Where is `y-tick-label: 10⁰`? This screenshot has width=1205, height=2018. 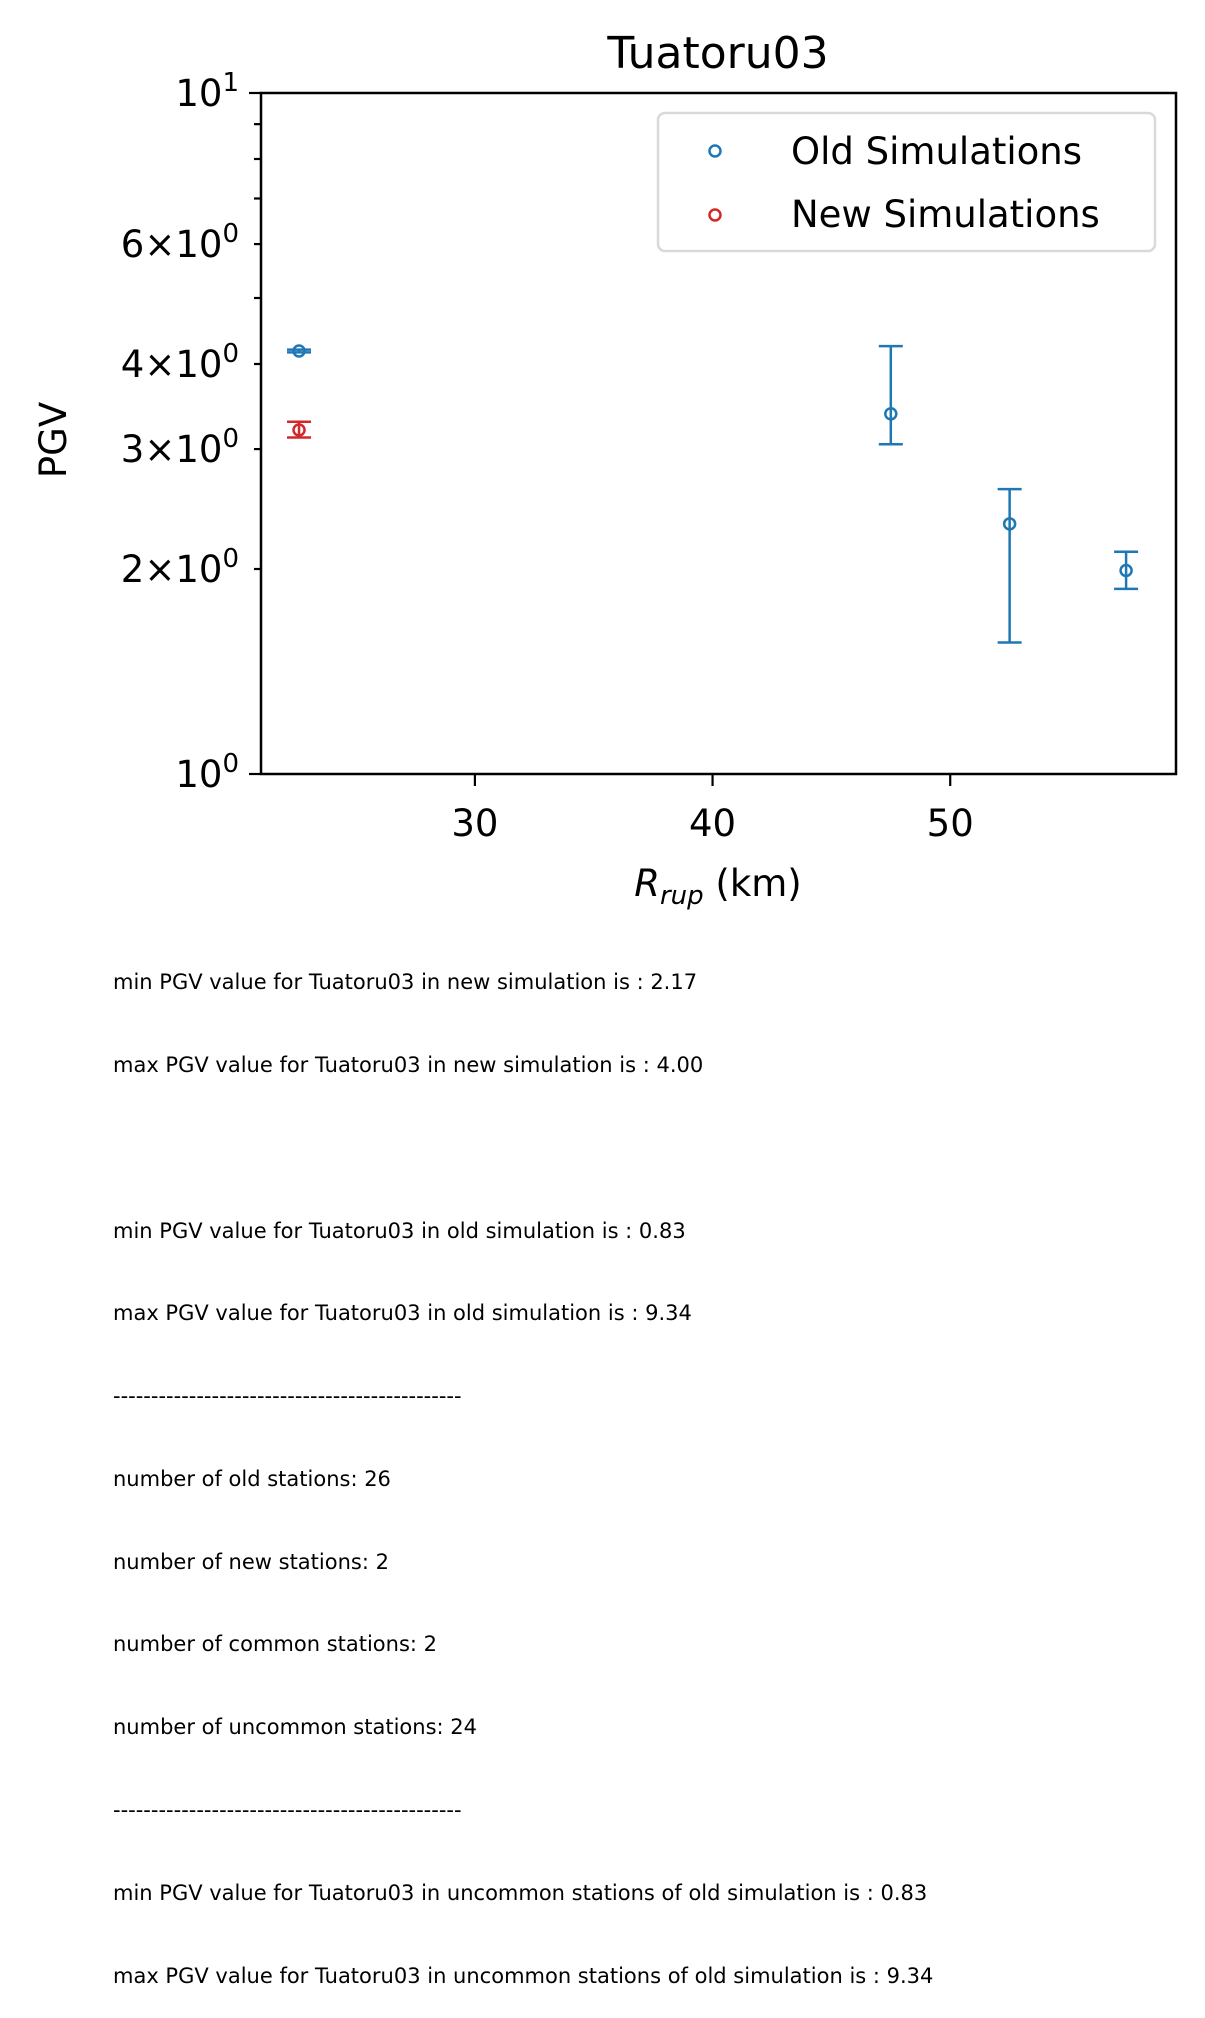 y-tick-label: 10⁰ is located at coordinates (207, 772).